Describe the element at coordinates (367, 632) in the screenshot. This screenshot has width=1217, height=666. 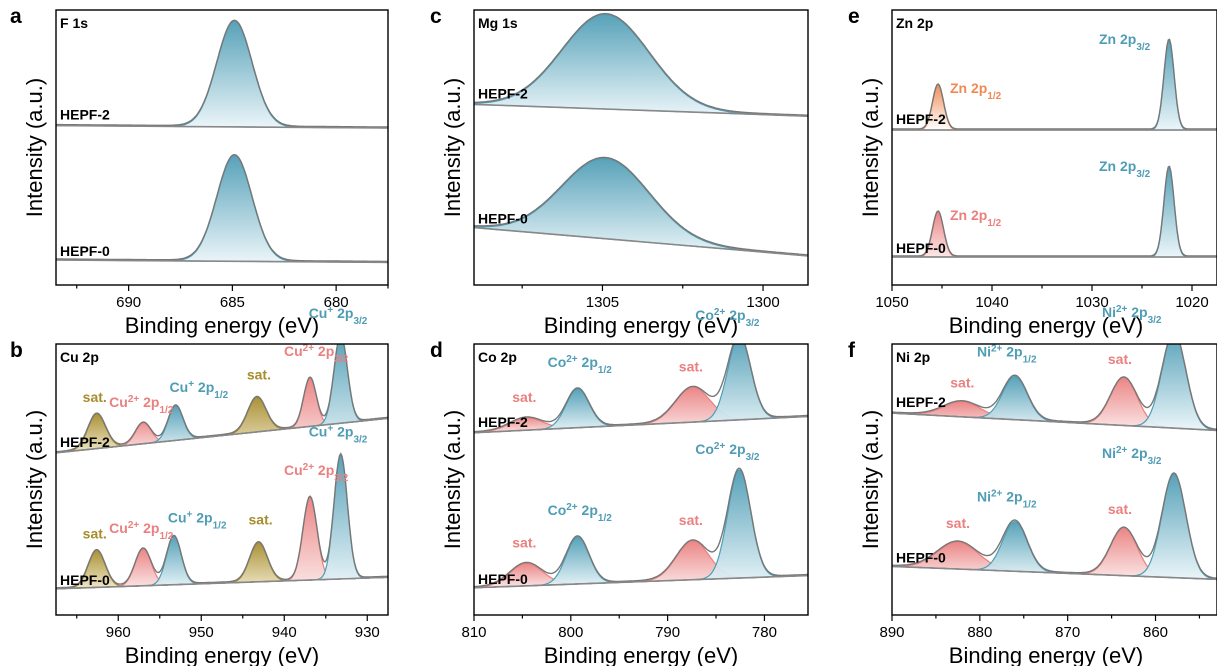
I see `x-tick-label: 930` at that location.